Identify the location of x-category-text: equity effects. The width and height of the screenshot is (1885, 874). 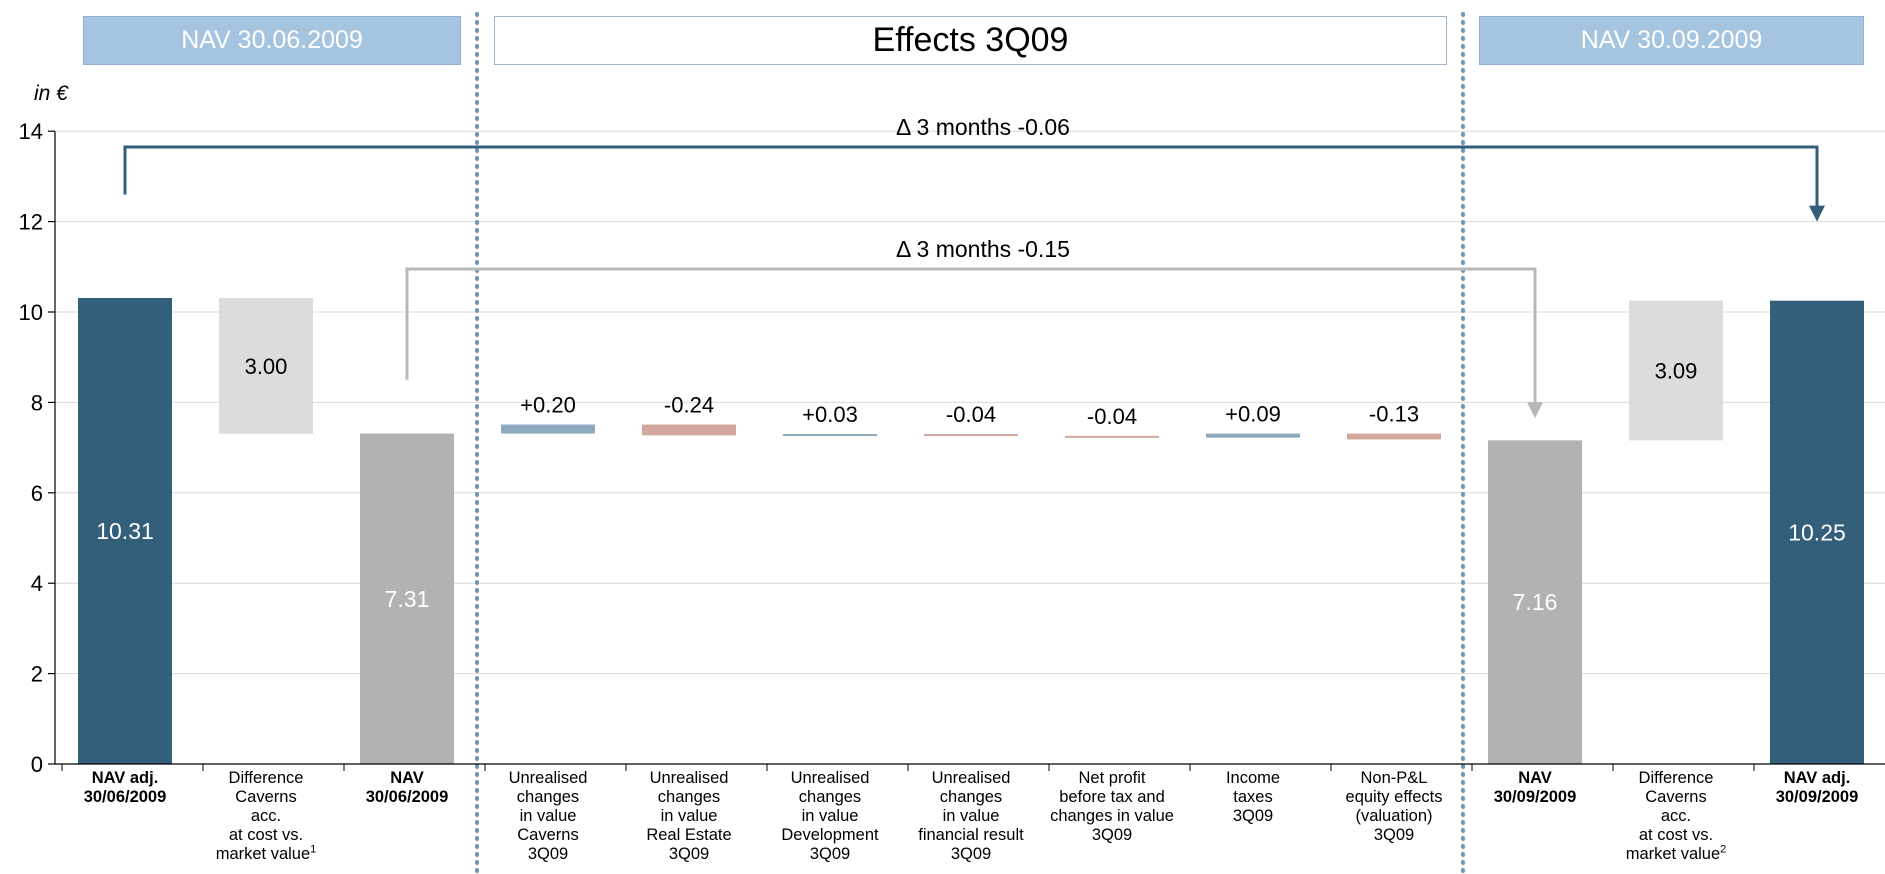
(1394, 797).